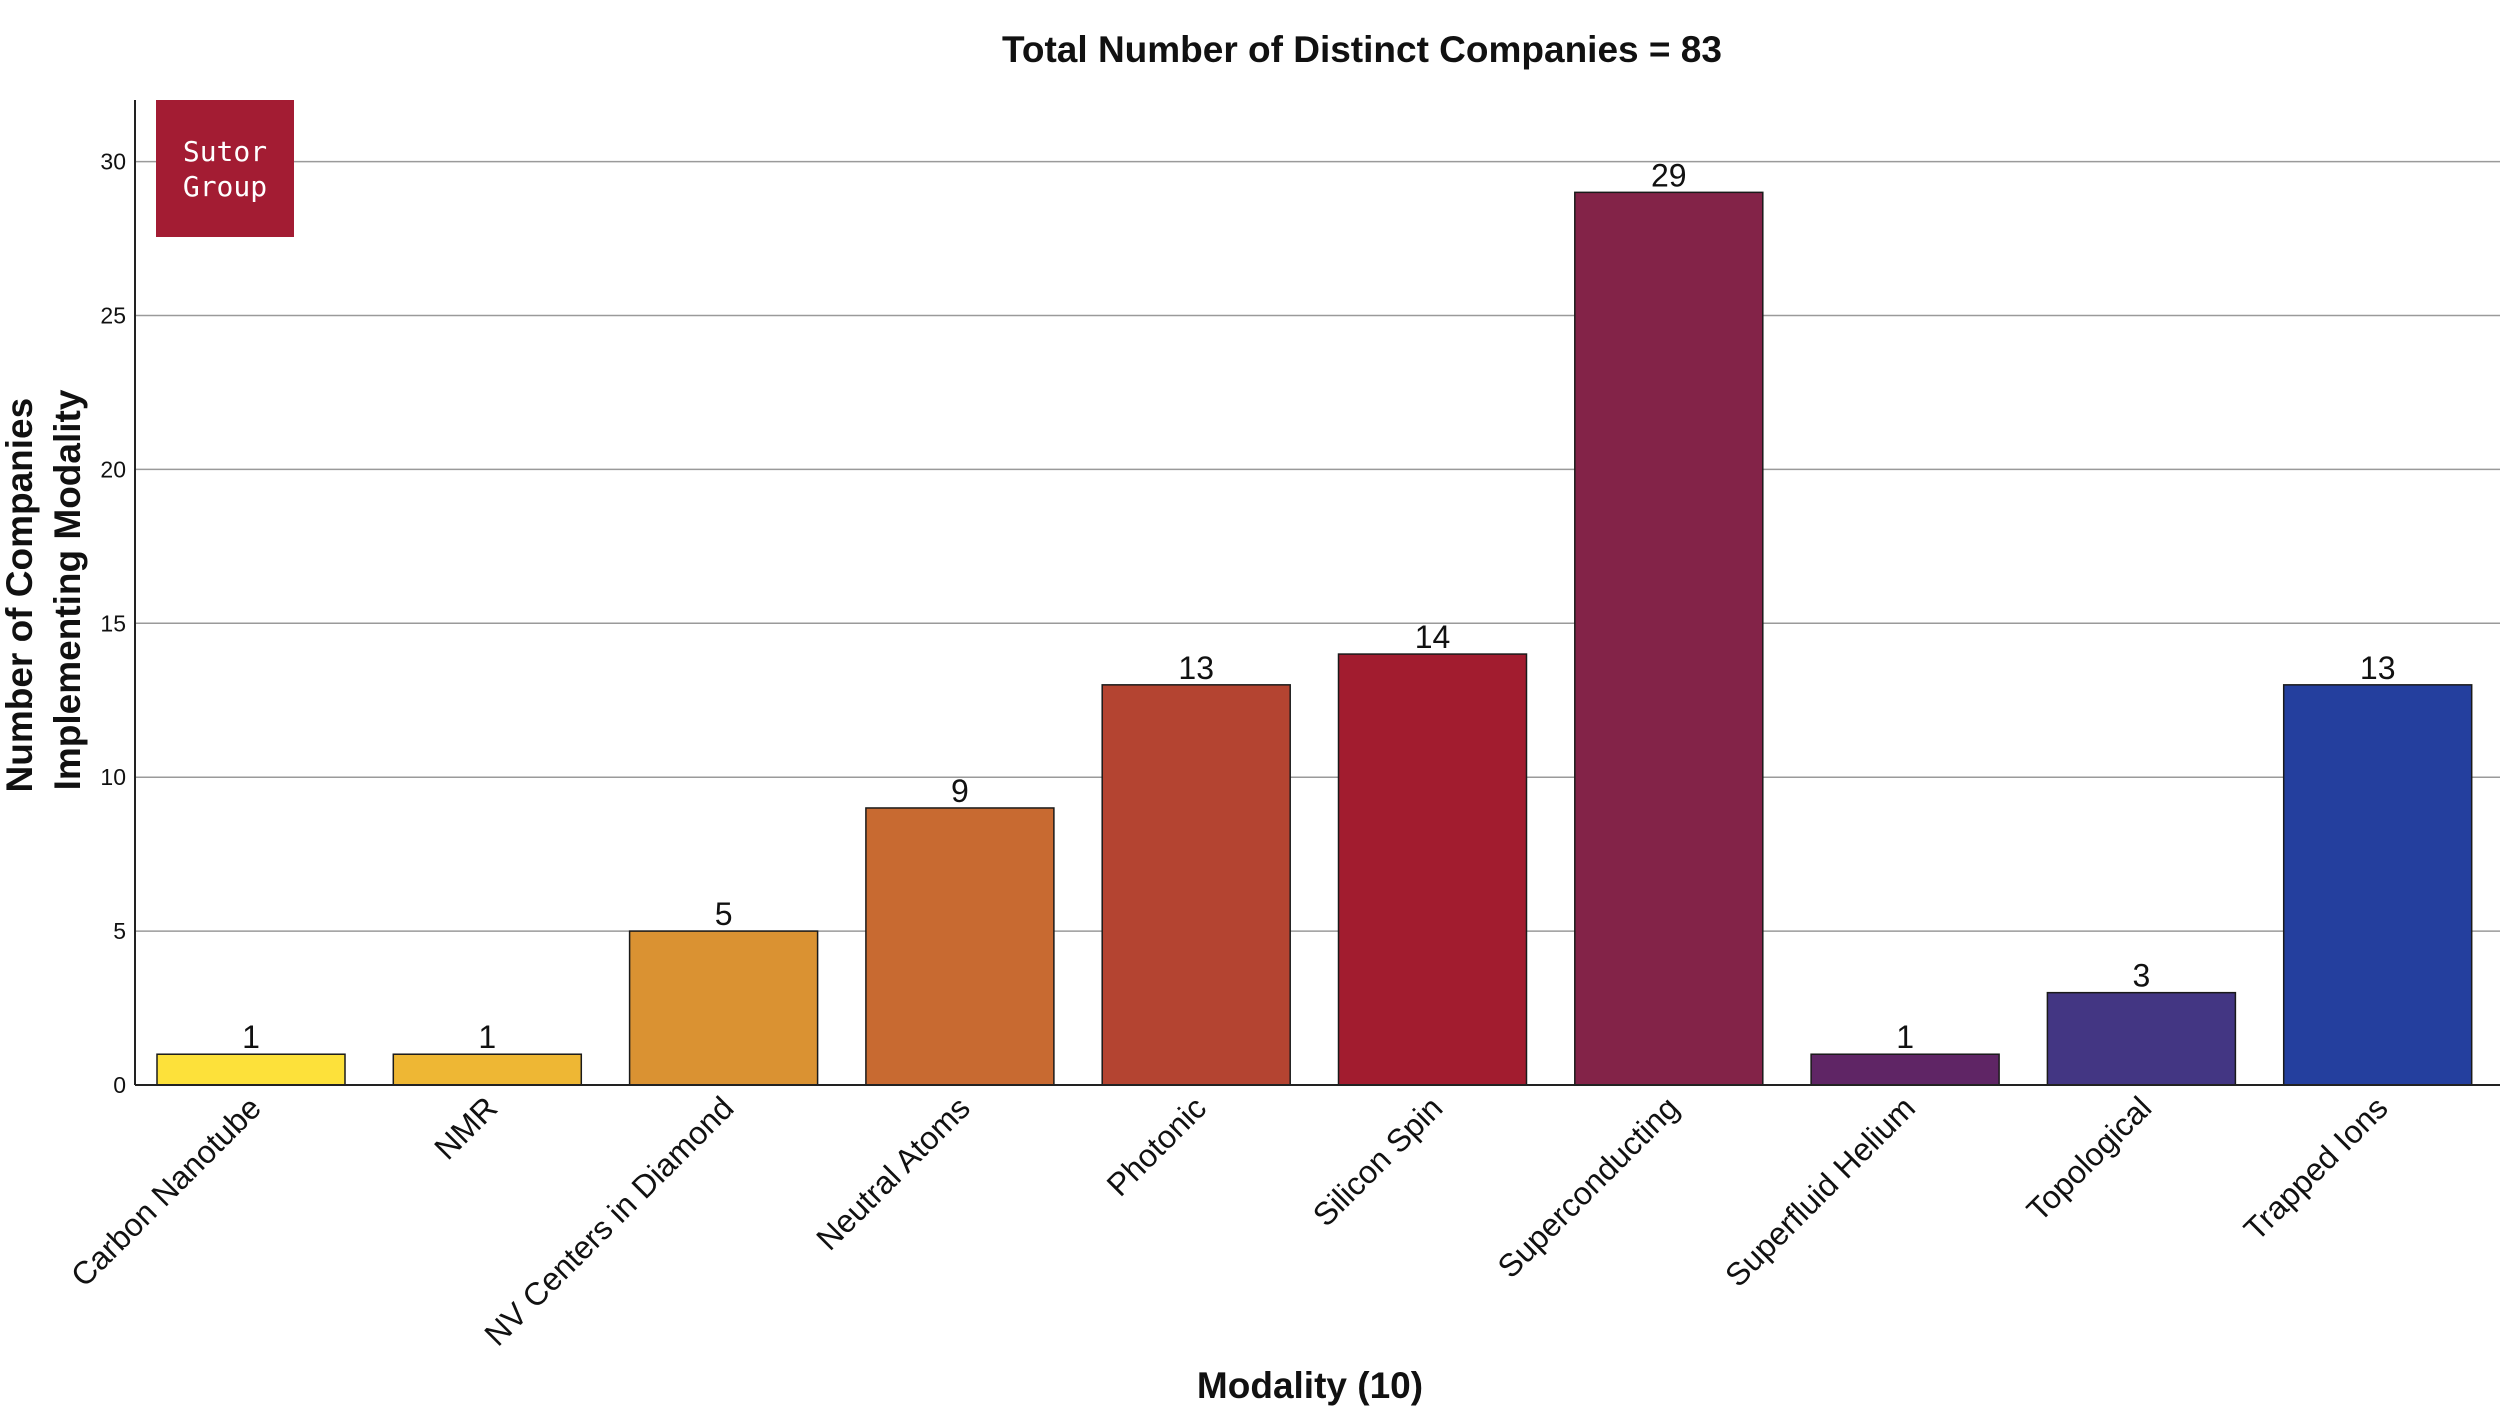 The width and height of the screenshot is (2500, 1406). Describe the element at coordinates (113, 469) in the screenshot. I see `y-tick-label: 20` at that location.